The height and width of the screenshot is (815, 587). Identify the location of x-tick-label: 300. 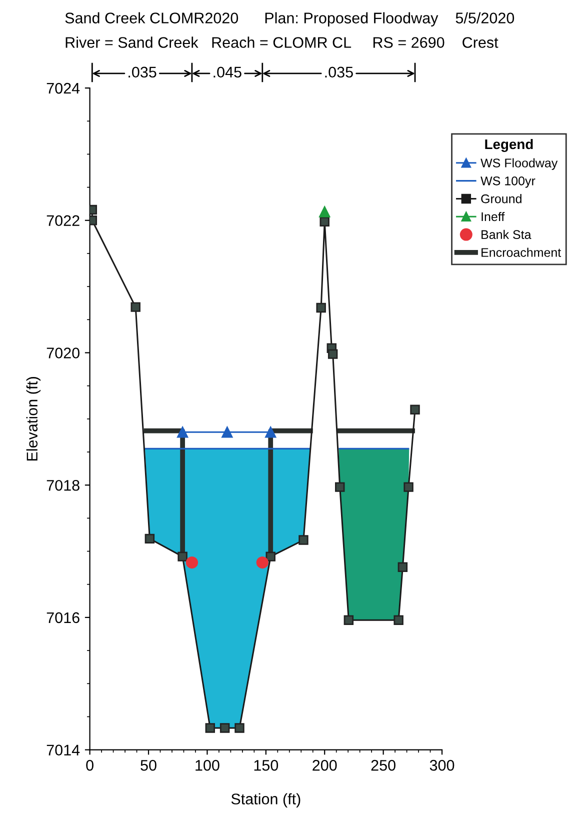
(442, 765).